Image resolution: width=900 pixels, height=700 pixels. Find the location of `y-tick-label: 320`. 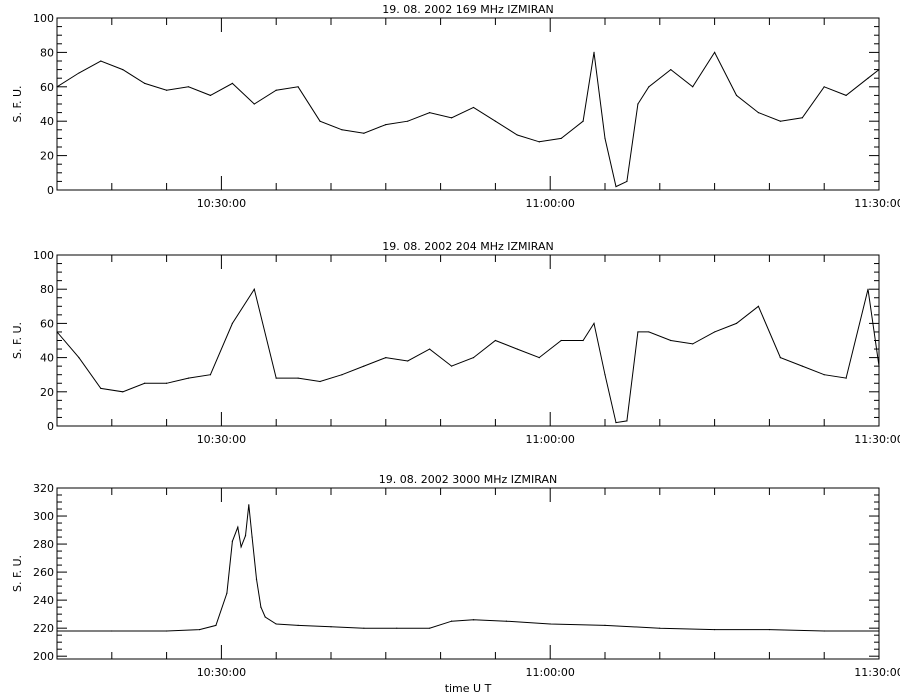

y-tick-label: 320 is located at coordinates (43, 488).